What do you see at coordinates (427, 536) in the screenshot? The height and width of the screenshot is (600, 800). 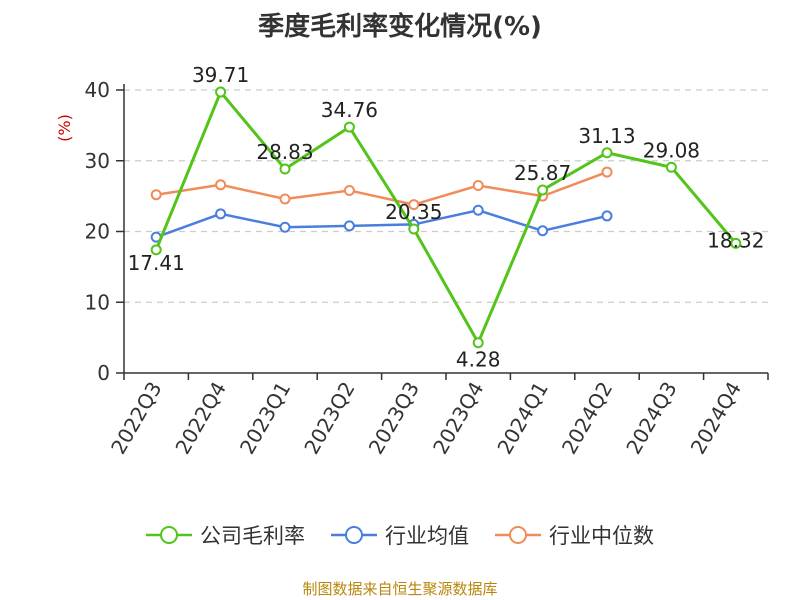 I see `legend-label-industry-avg: 行业均值` at bounding box center [427, 536].